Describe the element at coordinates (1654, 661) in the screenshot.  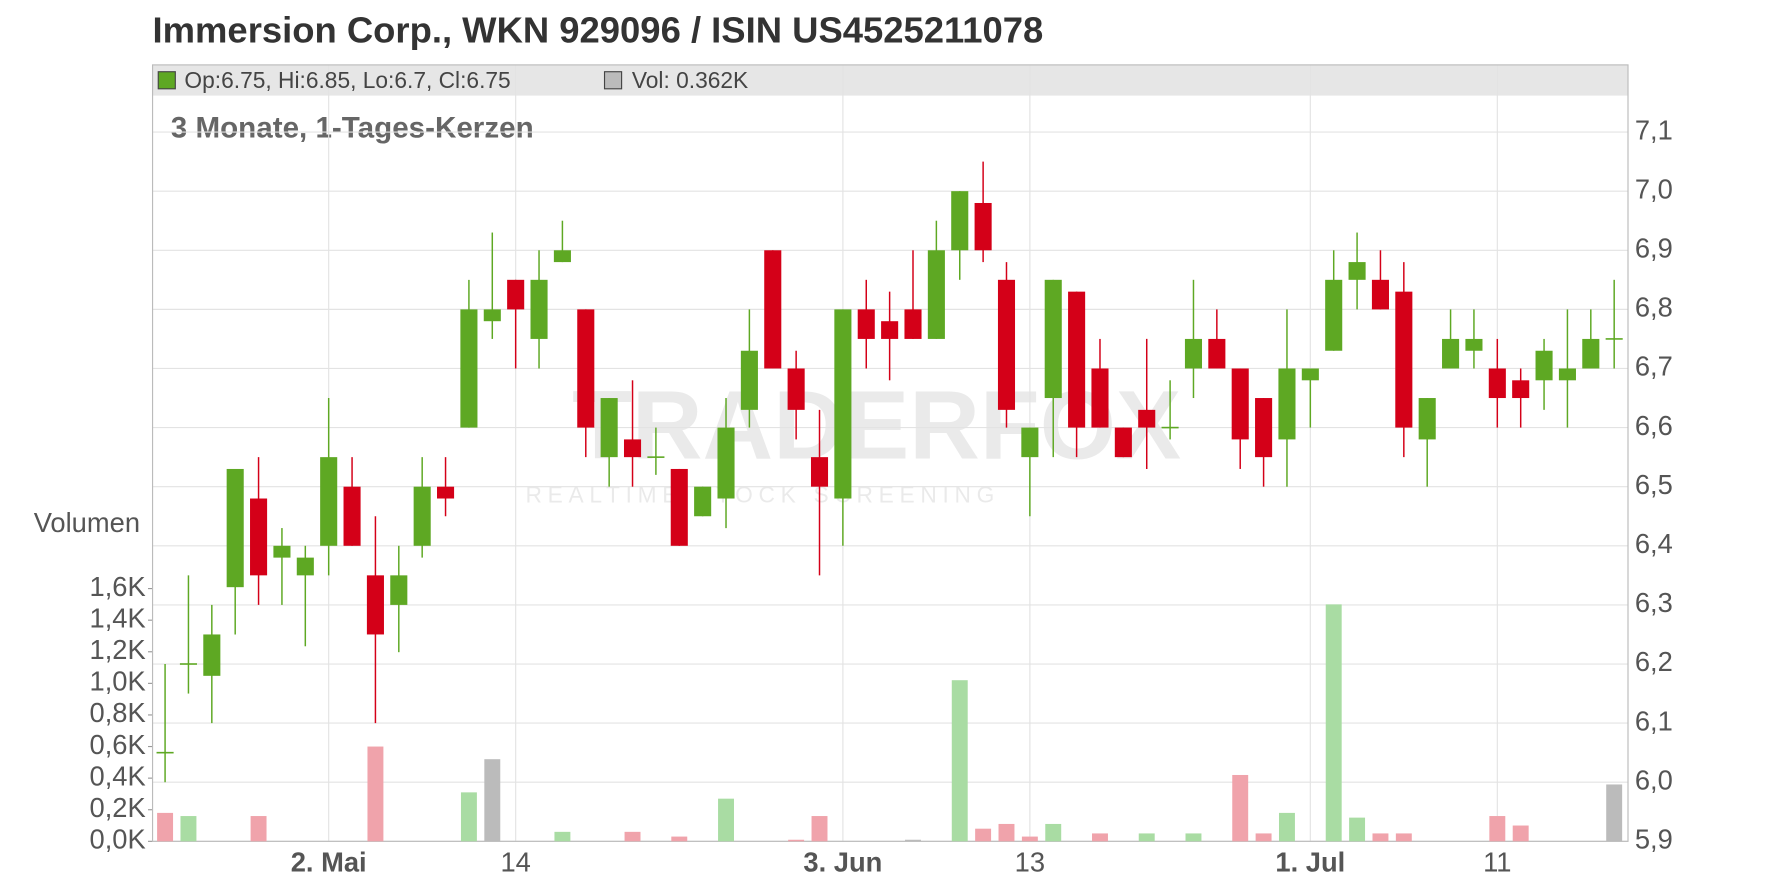
I see `y-tick-label: 6,2` at that location.